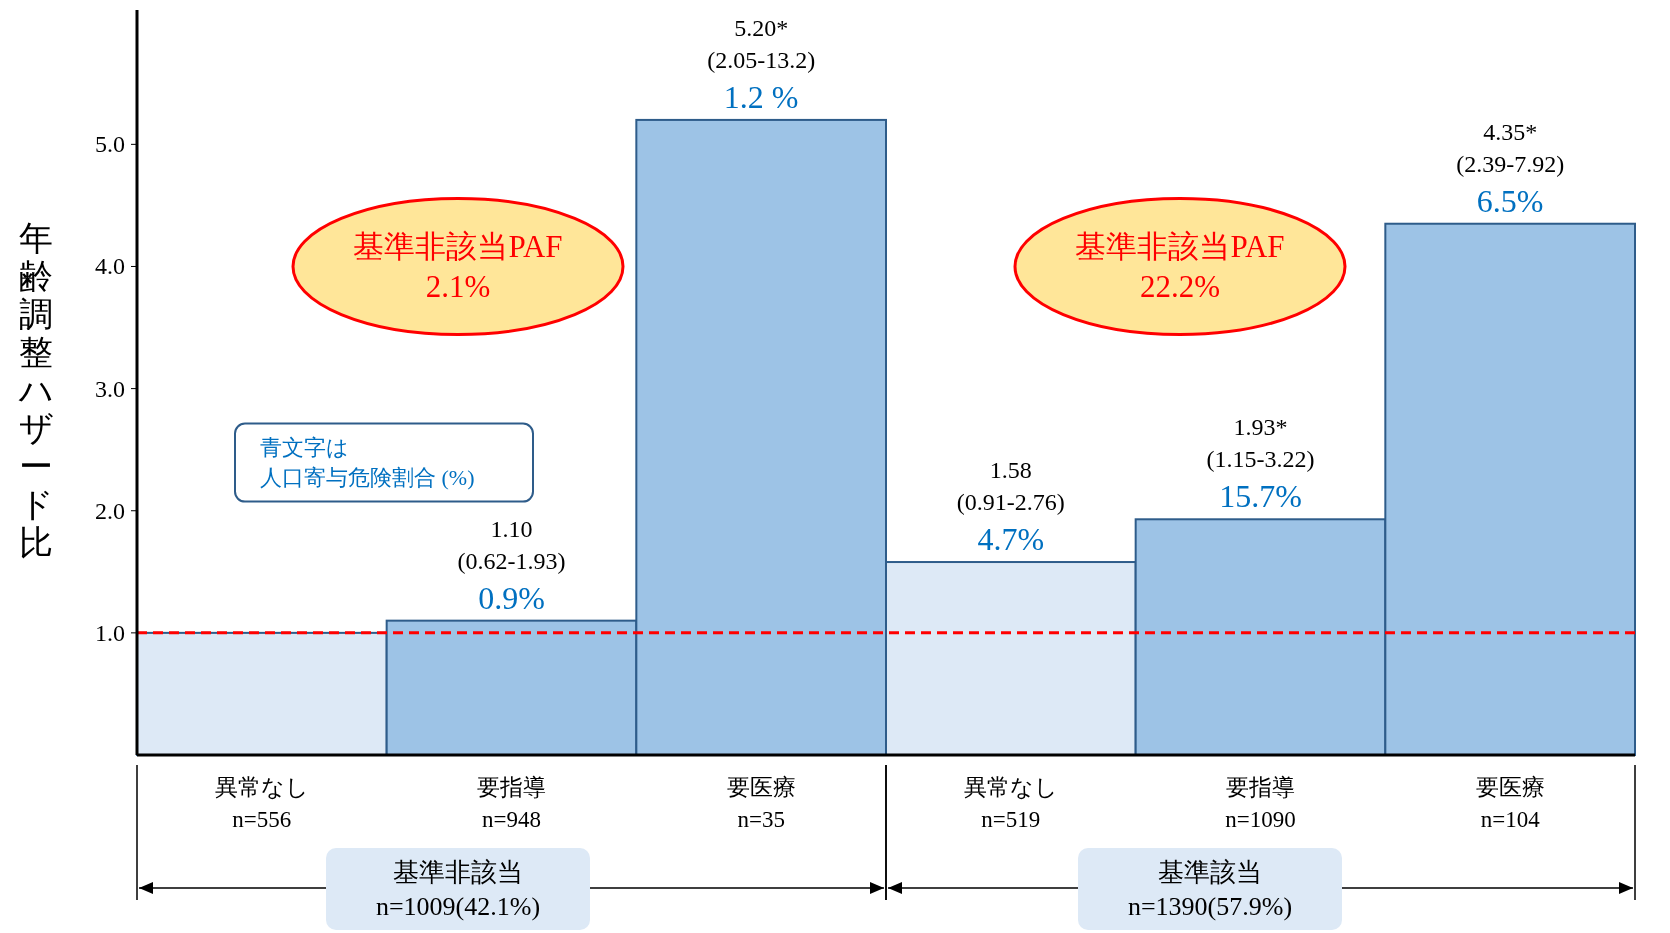  Describe the element at coordinates (1180, 267) in the screenshot. I see `annotation: 基準非該当PAF 22.2%` at that location.